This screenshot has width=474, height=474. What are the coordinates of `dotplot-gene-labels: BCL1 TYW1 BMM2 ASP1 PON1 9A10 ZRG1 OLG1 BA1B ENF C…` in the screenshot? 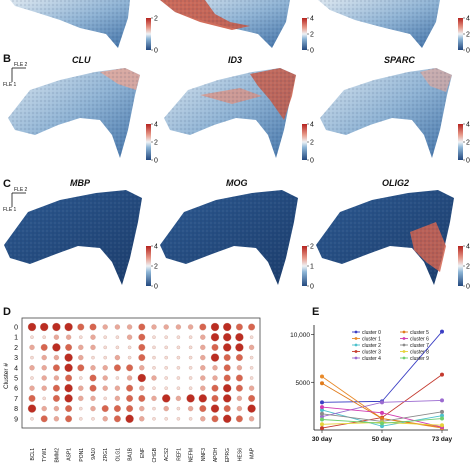 It's located at (143, 454).